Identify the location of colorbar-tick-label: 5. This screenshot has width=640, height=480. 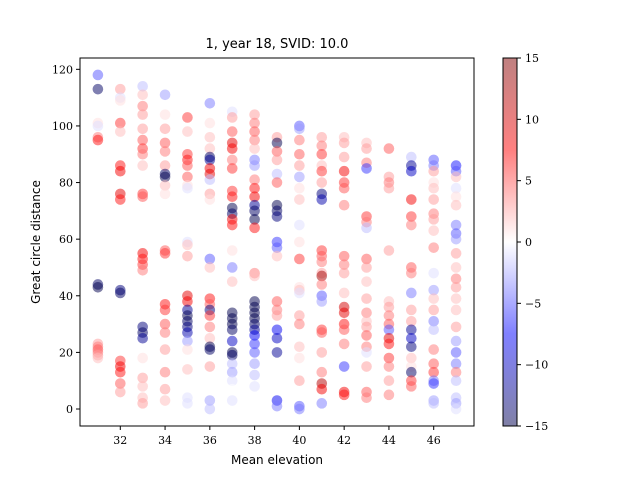
(528, 181).